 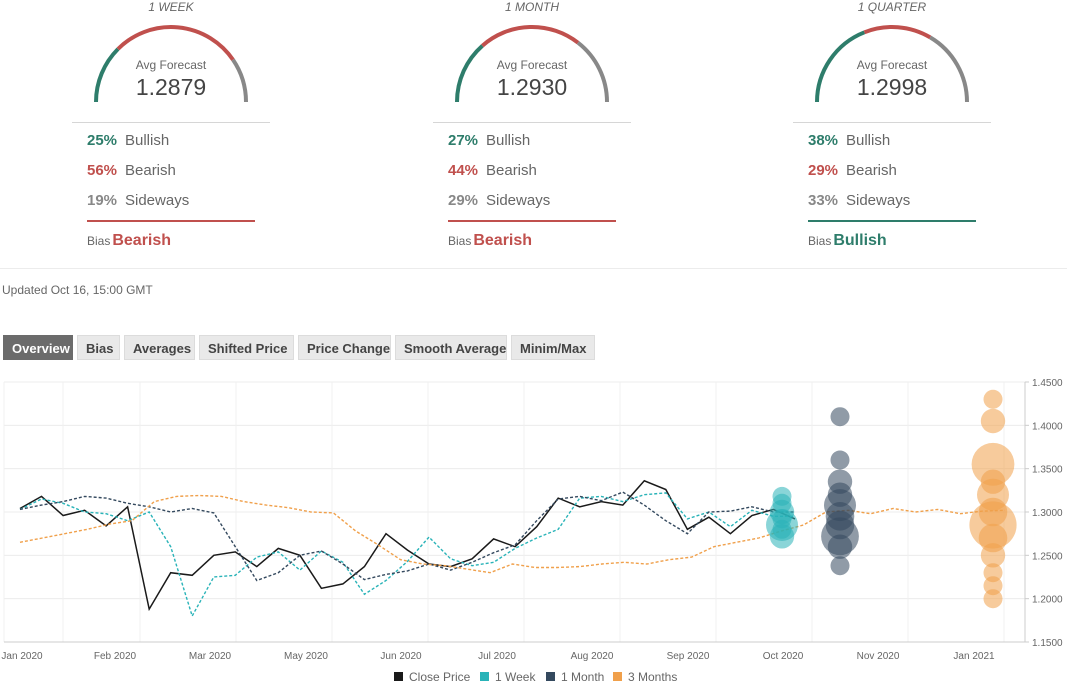 I want to click on tab-shifted-price: Shifted Price, so click(x=246, y=347).